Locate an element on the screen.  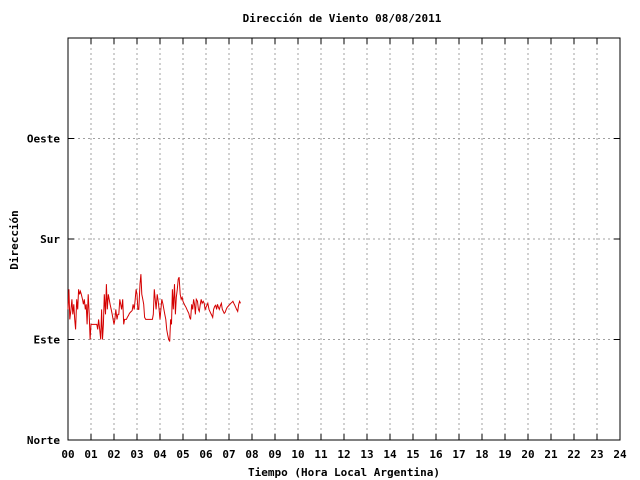
x-tick-label: 13 is located at coordinates (366, 454).